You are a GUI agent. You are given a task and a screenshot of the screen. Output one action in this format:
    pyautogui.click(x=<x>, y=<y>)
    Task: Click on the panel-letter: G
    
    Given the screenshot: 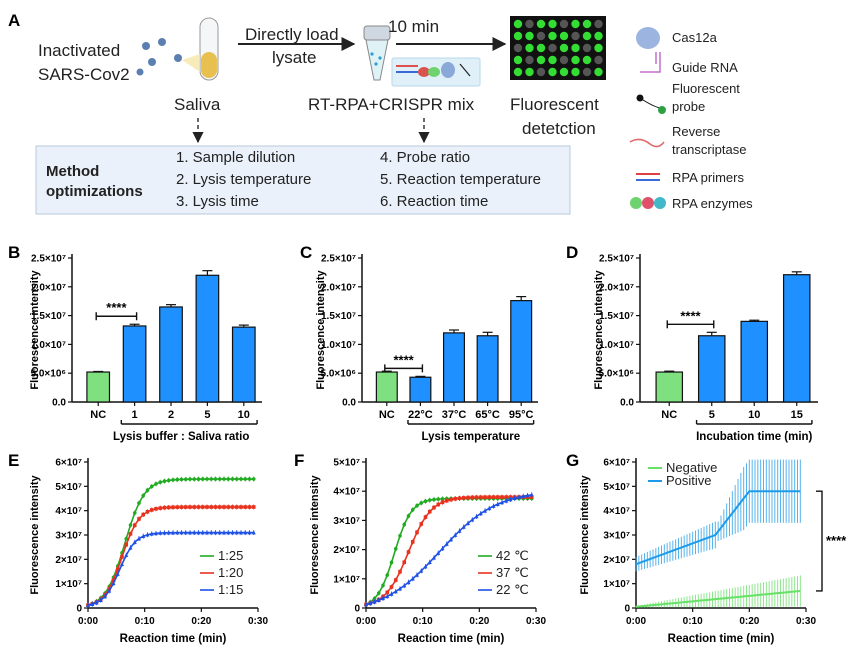 What is the action you would take?
    pyautogui.click(x=572, y=460)
    